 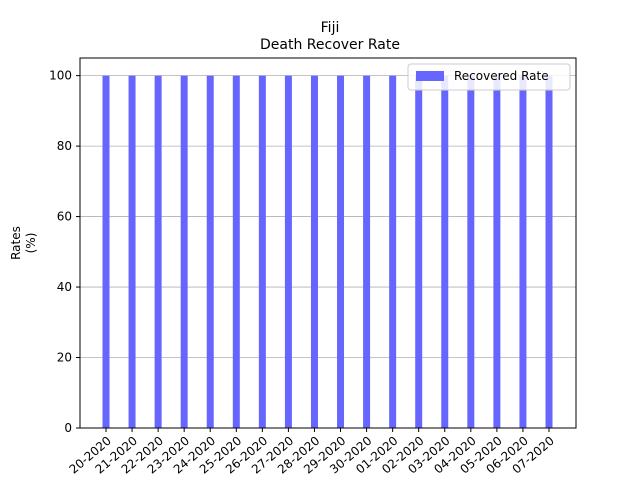 What do you see at coordinates (64, 252) in the screenshot?
I see `y-axis: 0 20 40 60 80 100` at bounding box center [64, 252].